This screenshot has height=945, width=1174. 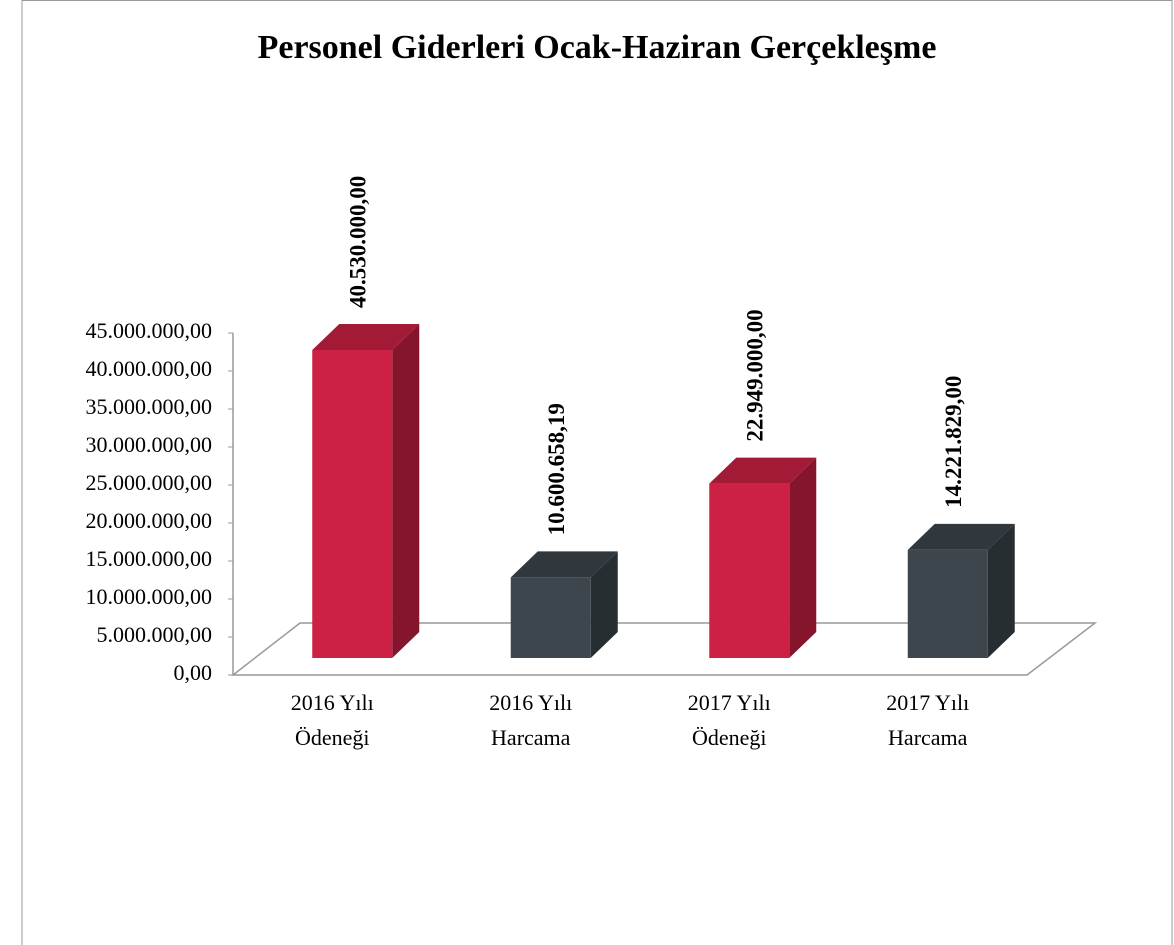 What do you see at coordinates (664, 649) in the screenshot?
I see `floor` at bounding box center [664, 649].